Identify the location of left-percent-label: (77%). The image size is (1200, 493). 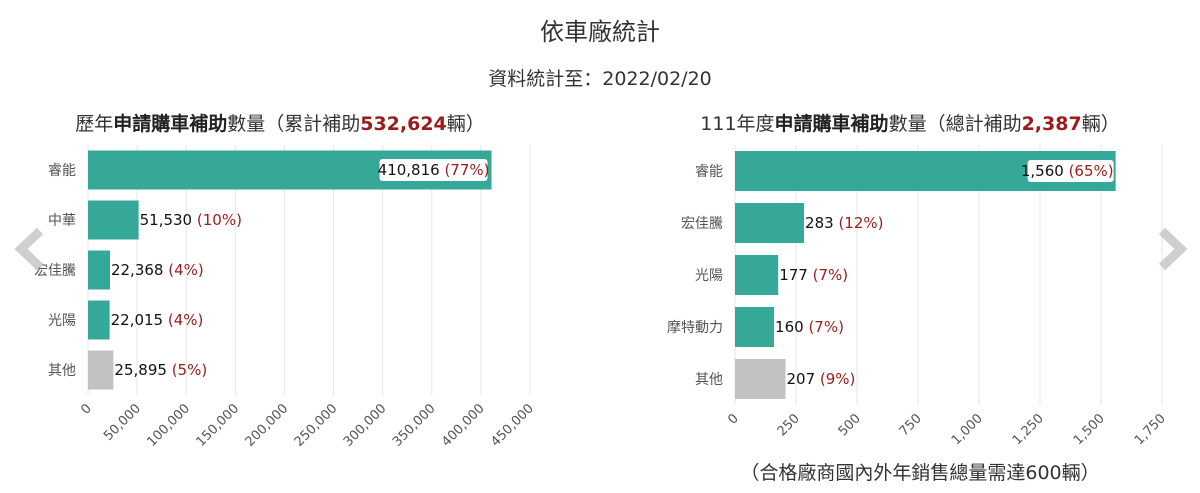
(466, 170).